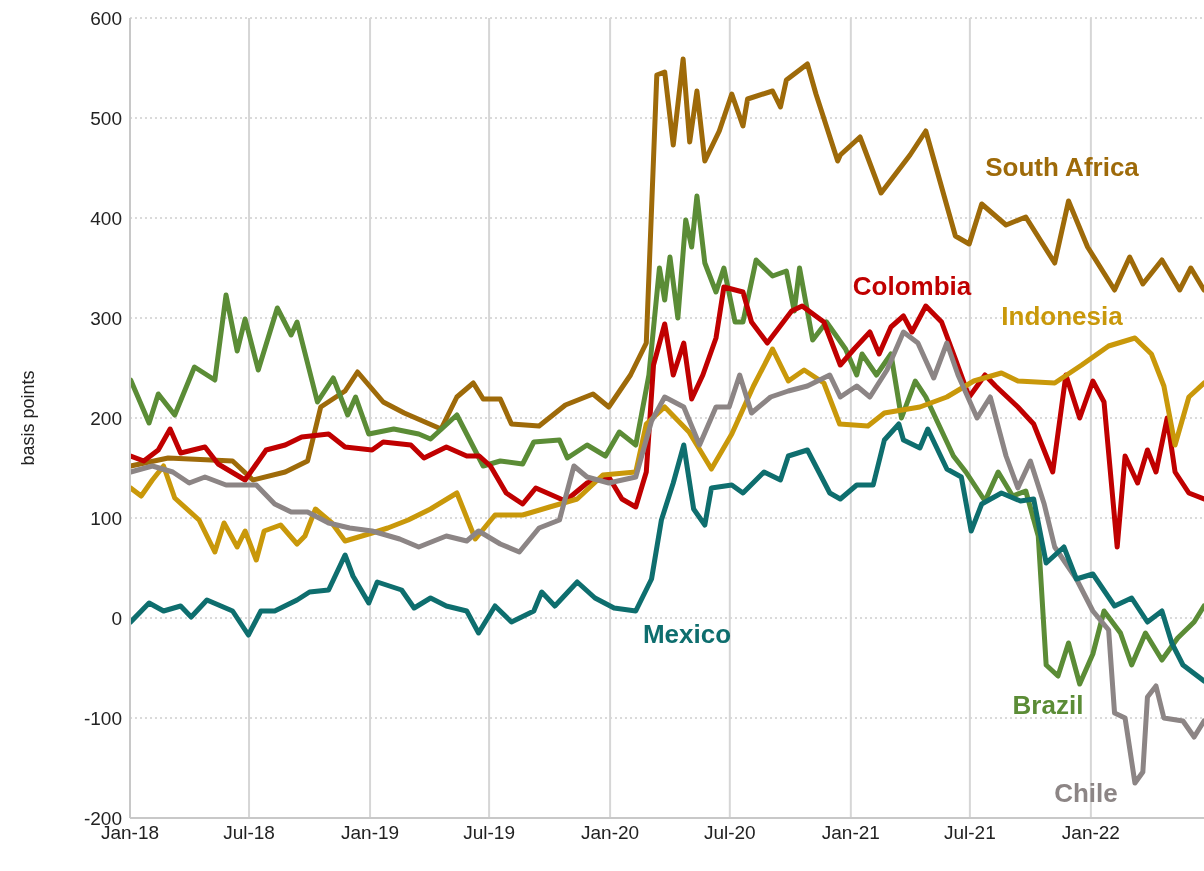 The image size is (1204, 871). I want to click on x-tick-label: Jan-21, so click(850, 833).